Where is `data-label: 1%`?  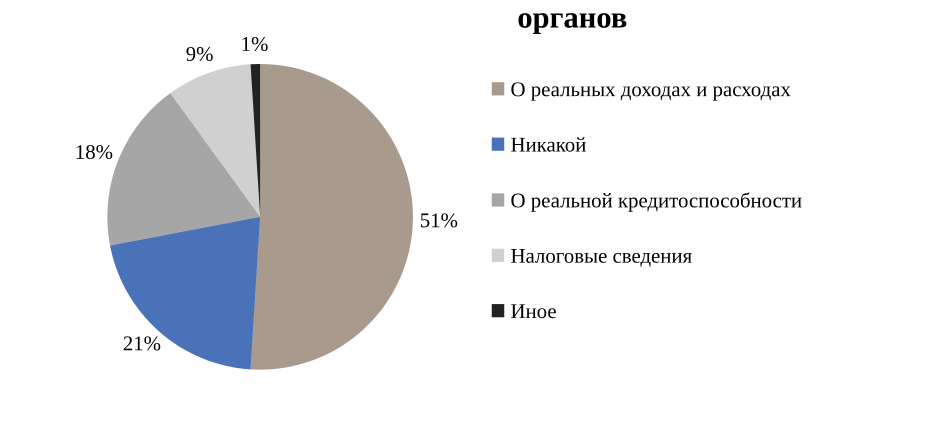
data-label: 1% is located at coordinates (255, 44).